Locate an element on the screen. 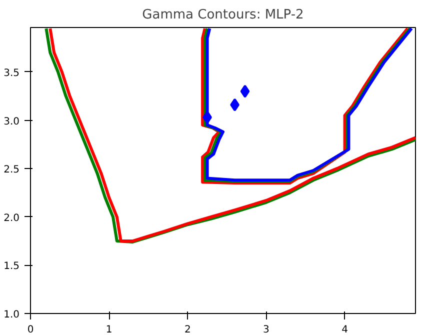 The image size is (423, 335). y-tick-label: 3.0 is located at coordinates (12, 122).